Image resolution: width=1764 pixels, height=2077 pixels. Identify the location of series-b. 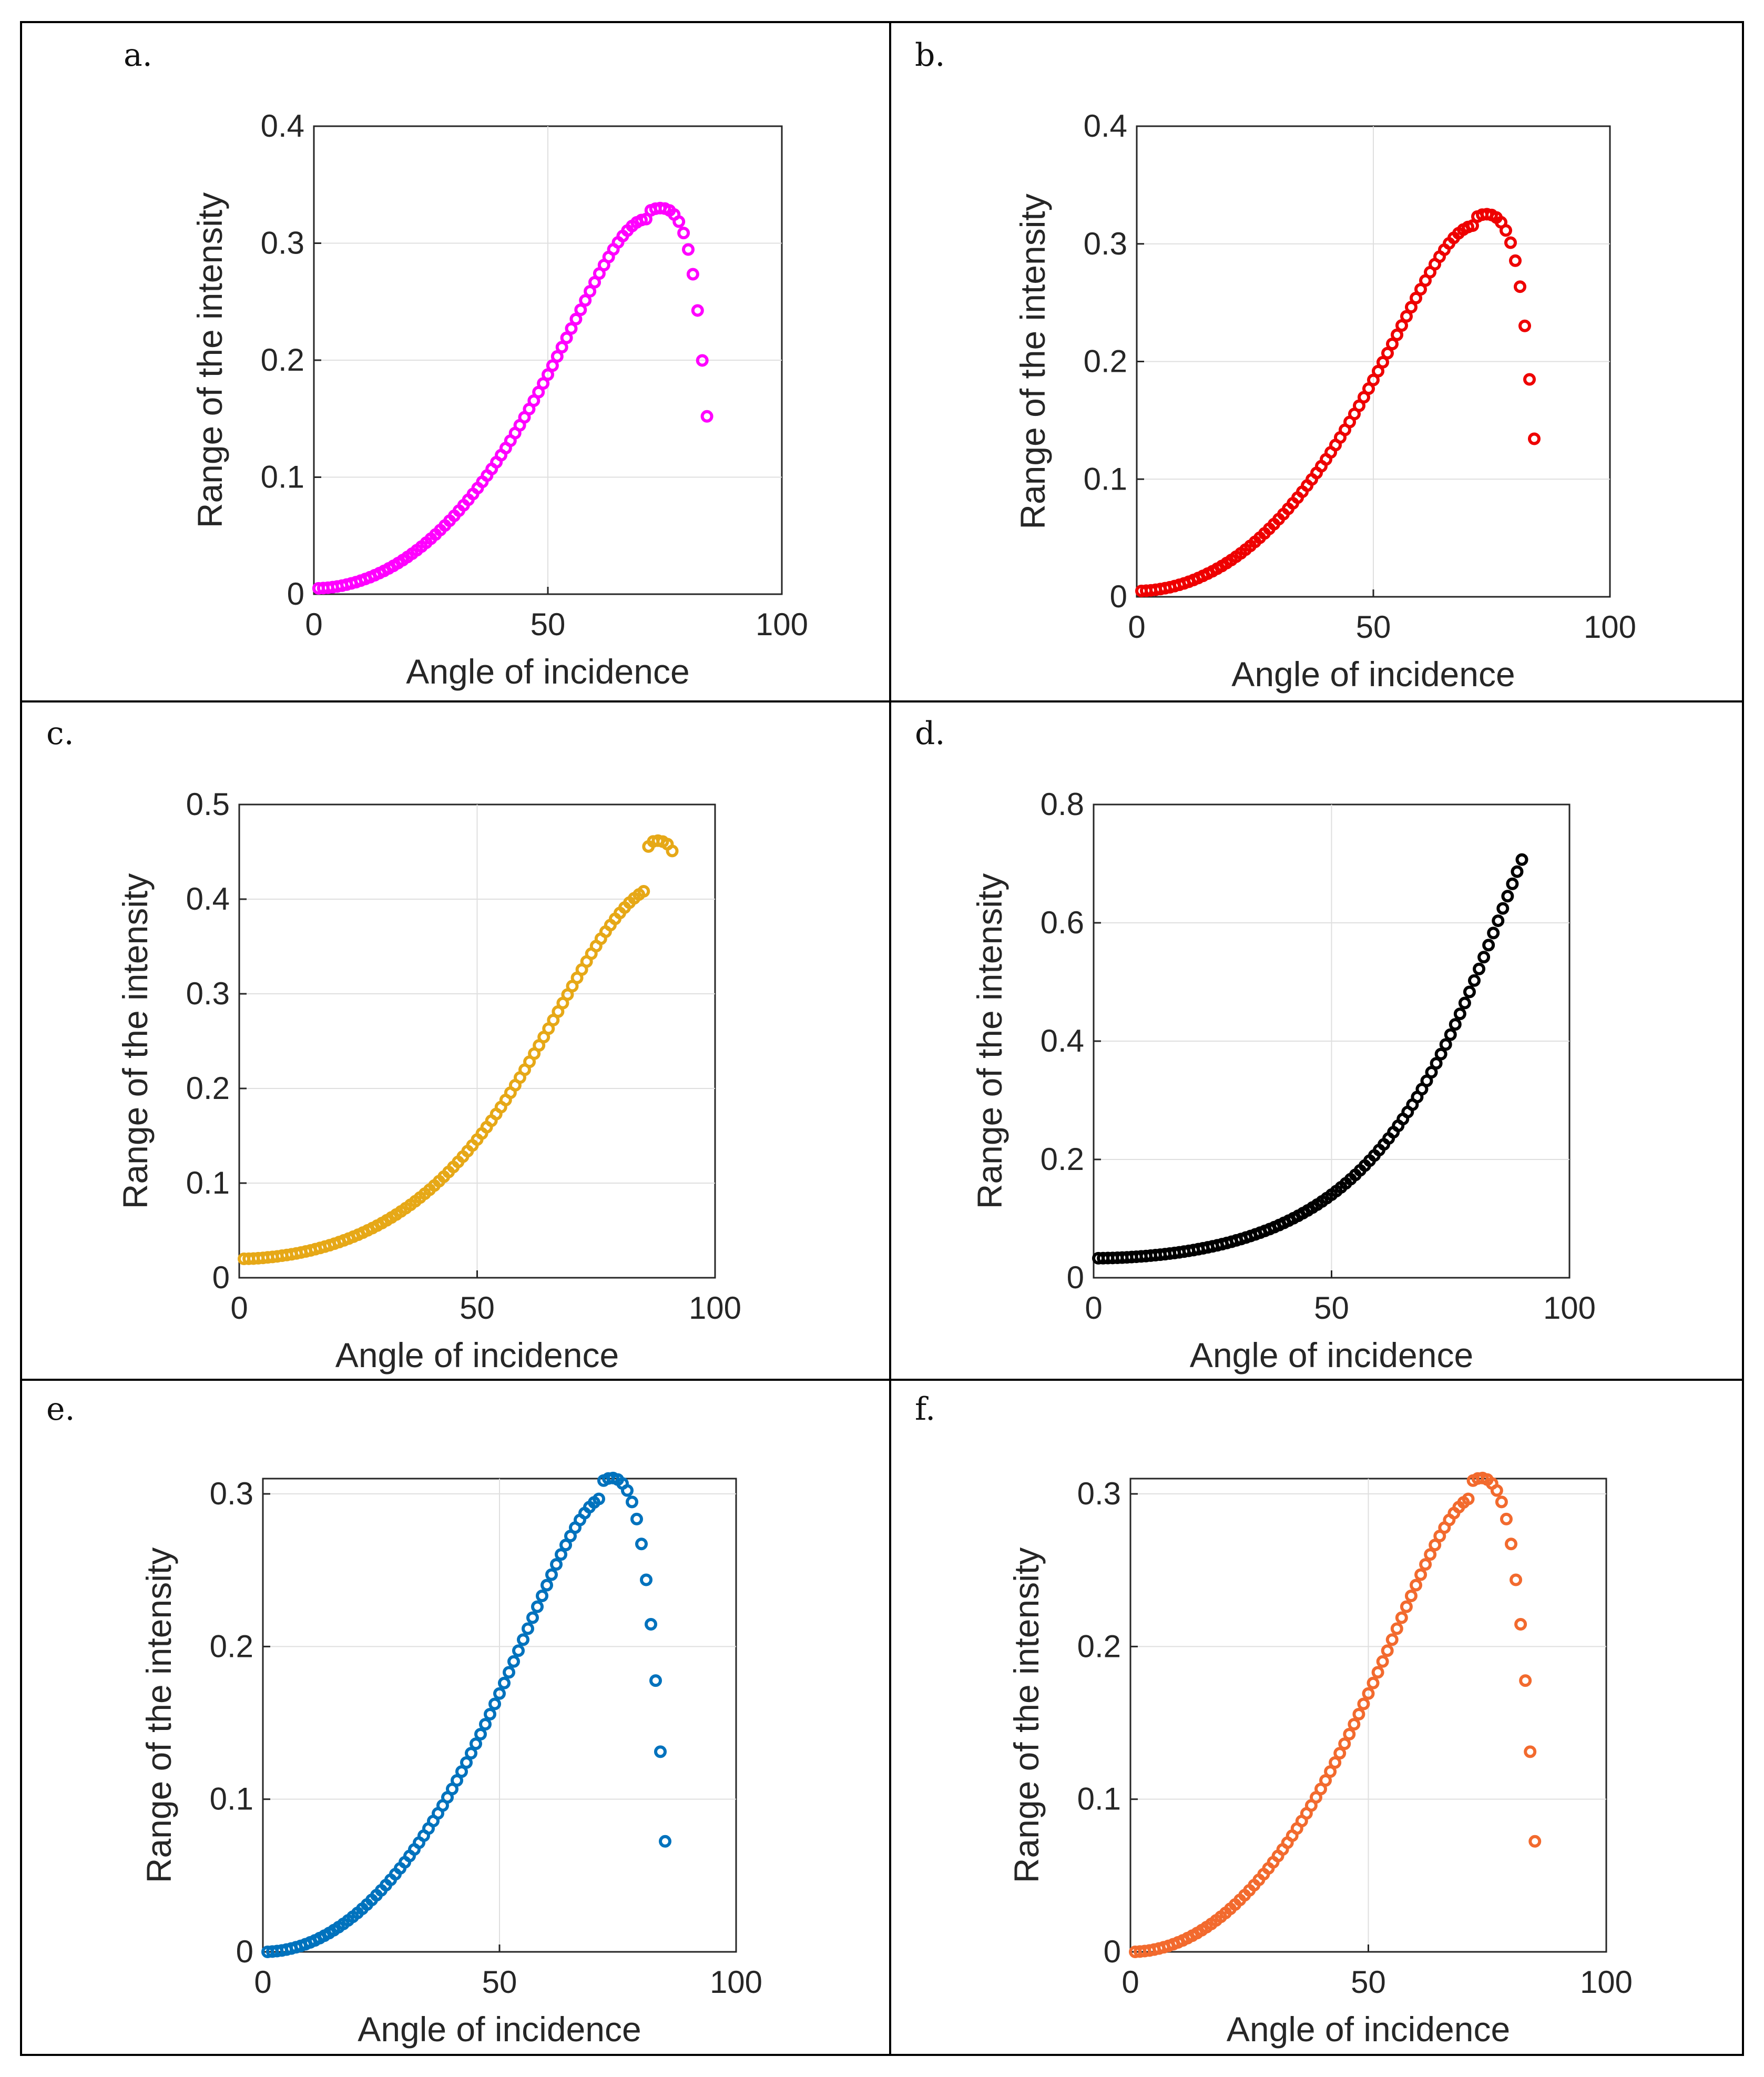
(1338, 402).